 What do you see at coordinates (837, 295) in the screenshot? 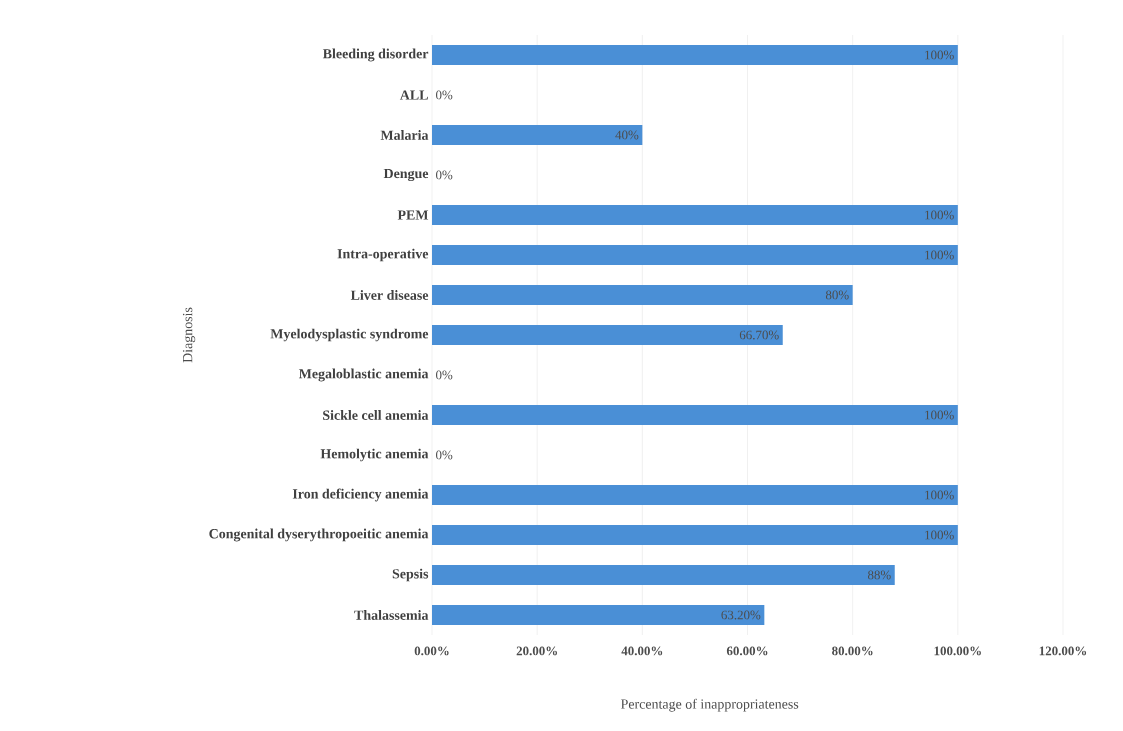
I see `data-label: 80%` at bounding box center [837, 295].